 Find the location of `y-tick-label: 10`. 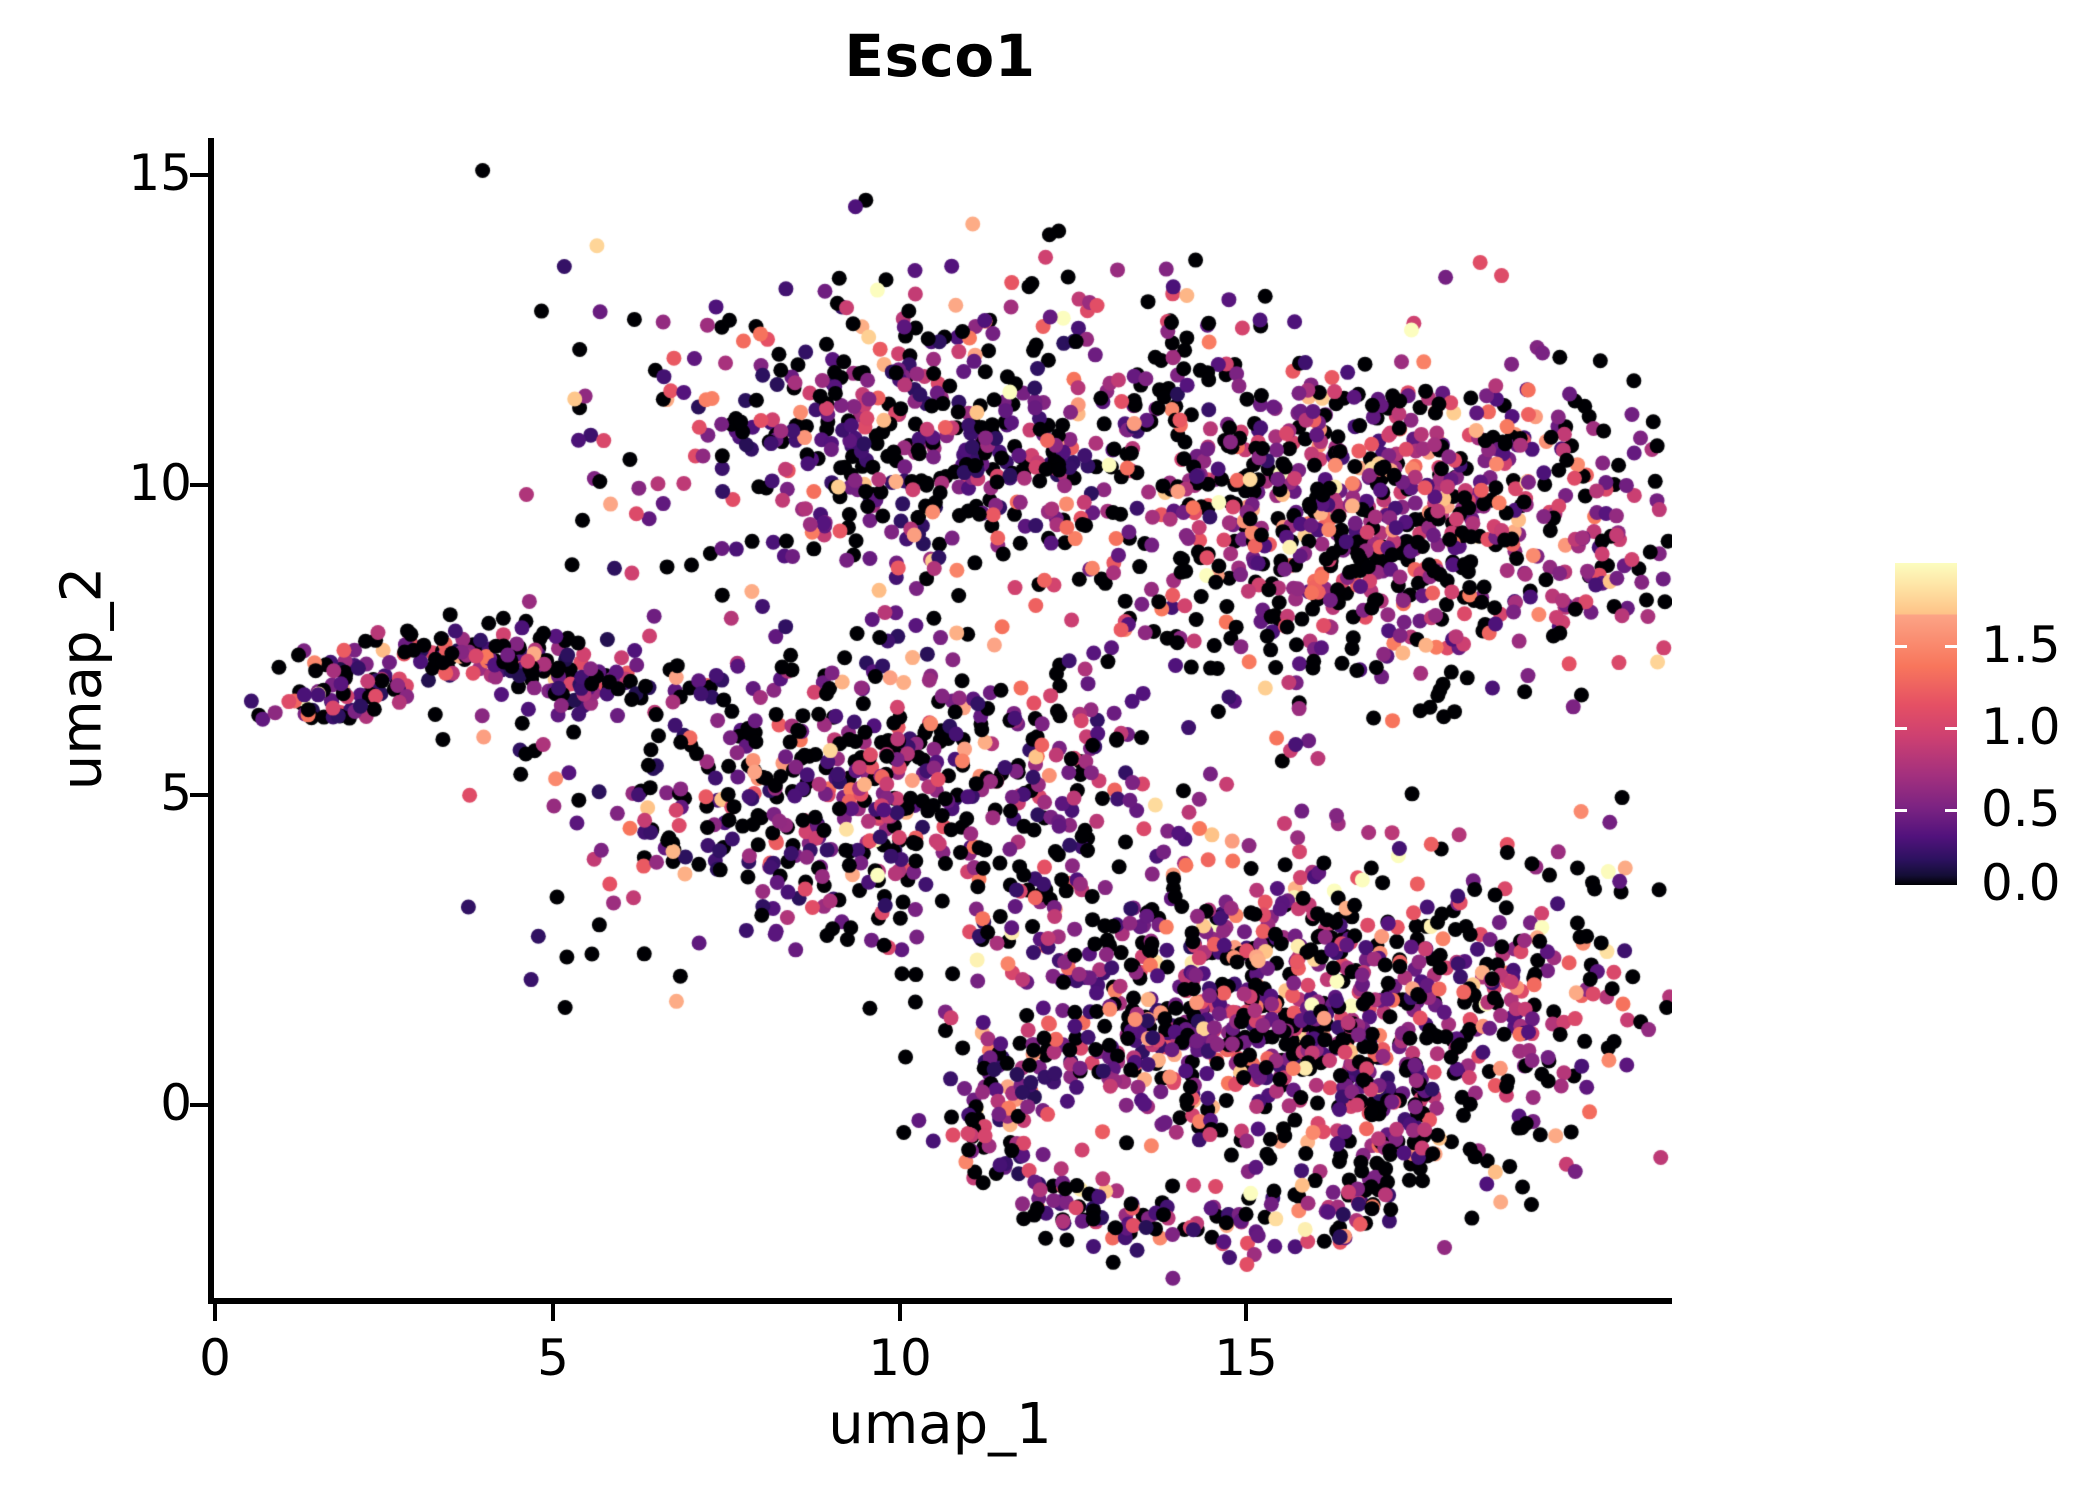

y-tick-label: 10 is located at coordinates (160, 483).